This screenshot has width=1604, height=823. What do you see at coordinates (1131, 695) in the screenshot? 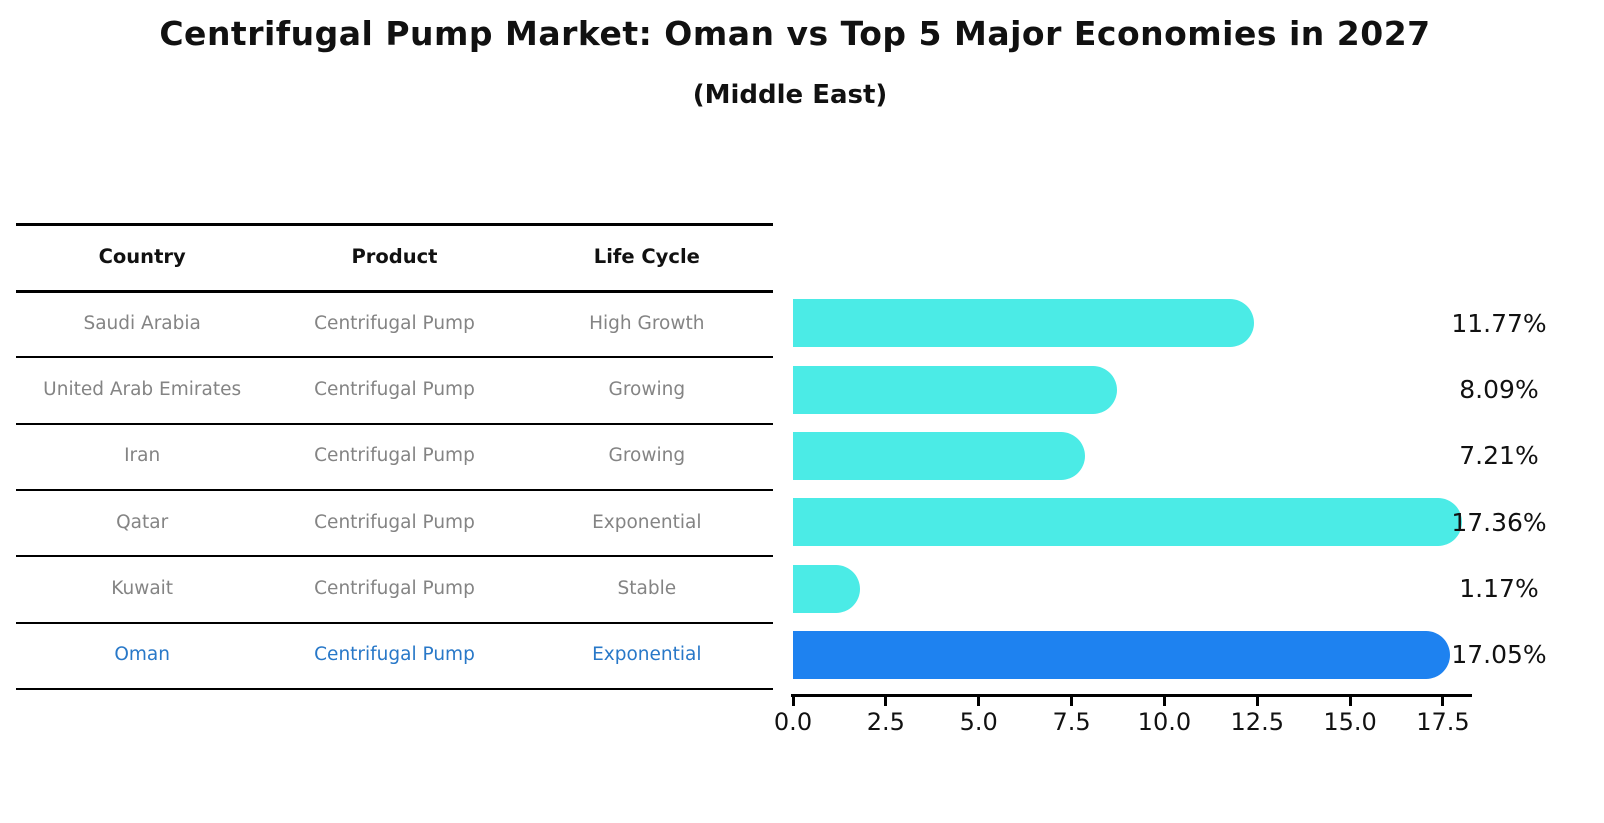
I see `x-axis-spine` at bounding box center [1131, 695].